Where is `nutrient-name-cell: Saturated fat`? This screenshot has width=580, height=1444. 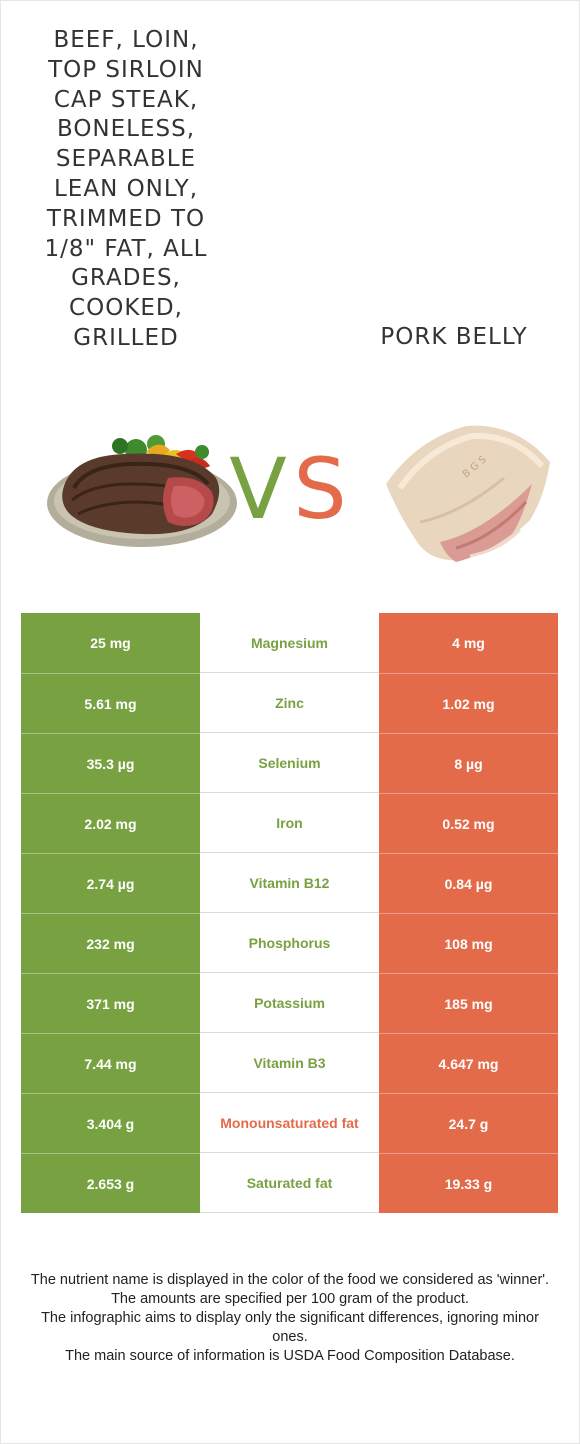 nutrient-name-cell: Saturated fat is located at coordinates (289, 1183).